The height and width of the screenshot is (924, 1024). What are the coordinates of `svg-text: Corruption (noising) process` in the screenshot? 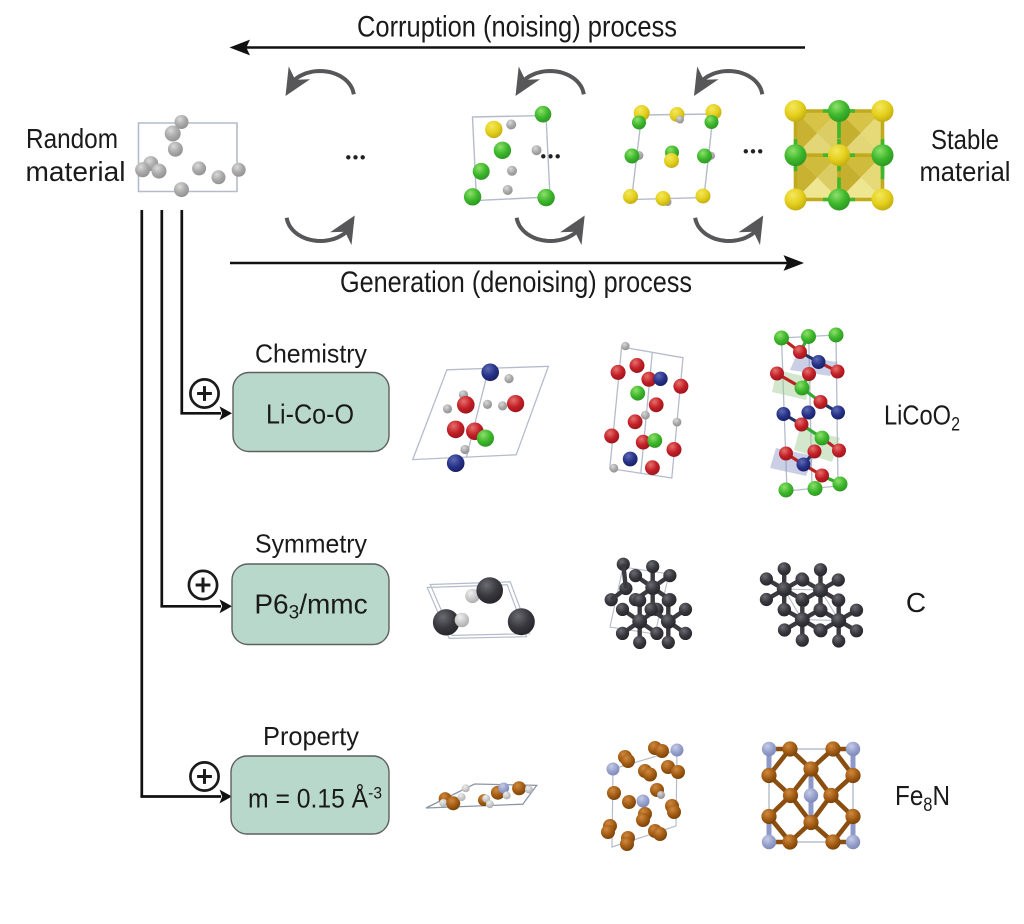 It's located at (517, 27).